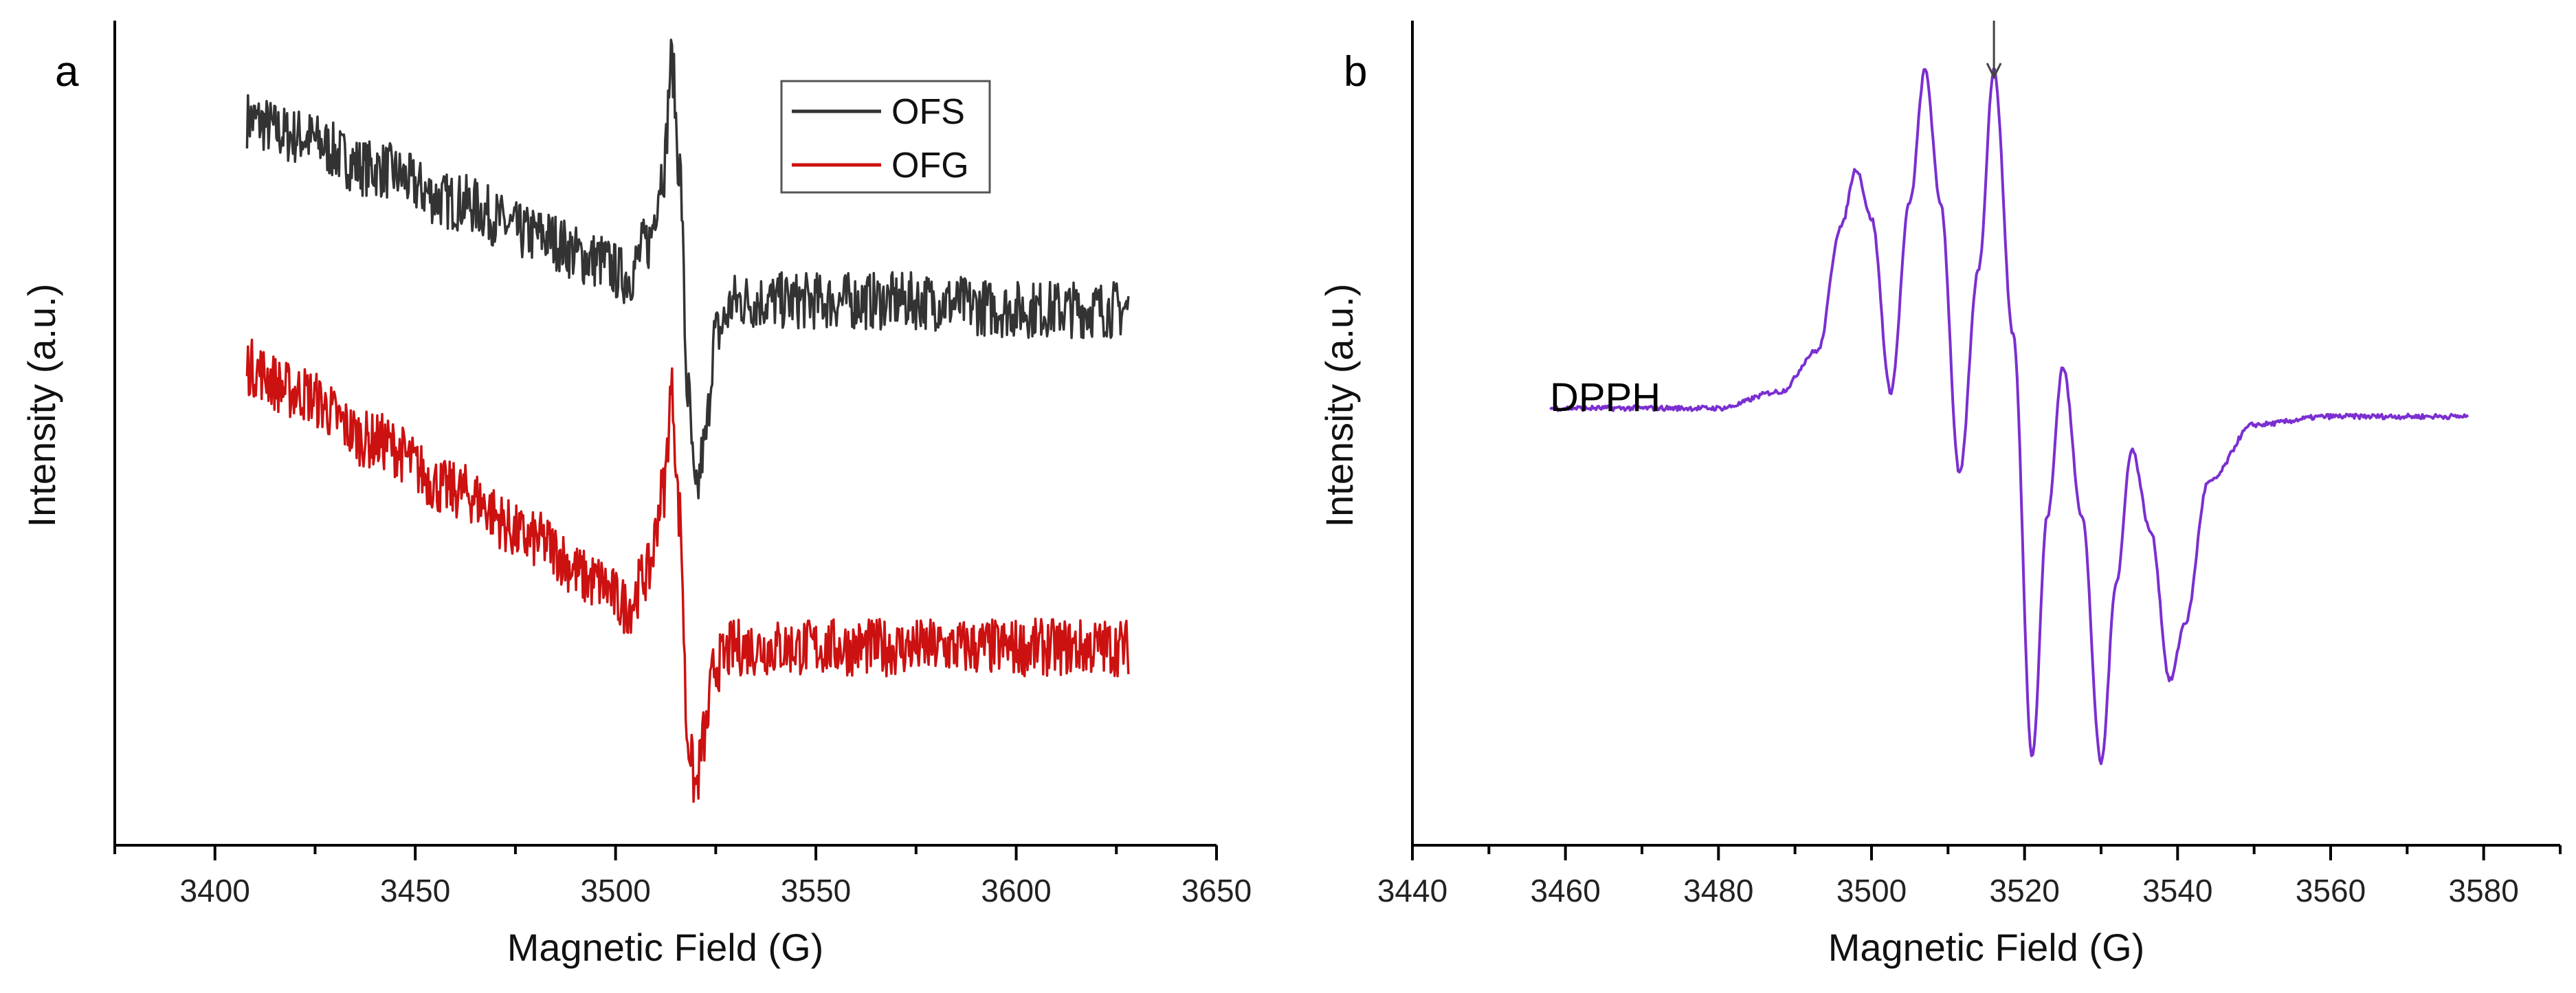 The image size is (2576, 993). Describe the element at coordinates (41, 406) in the screenshot. I see `panel-a-y-title: Intensity (a.u.)` at that location.